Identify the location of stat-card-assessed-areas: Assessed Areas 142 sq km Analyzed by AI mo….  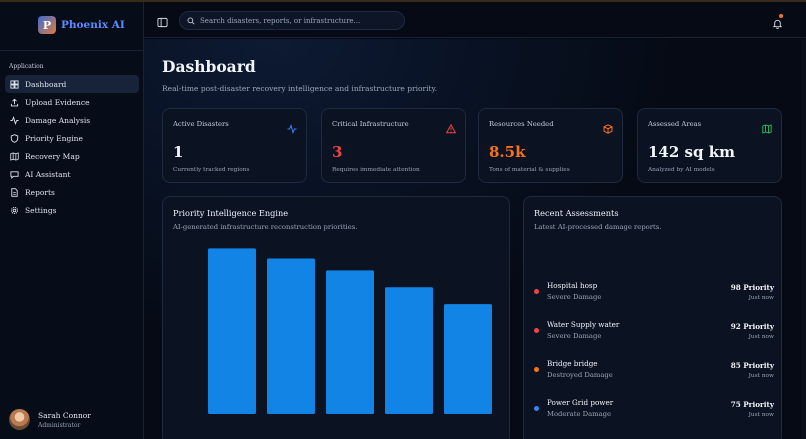
(709, 145).